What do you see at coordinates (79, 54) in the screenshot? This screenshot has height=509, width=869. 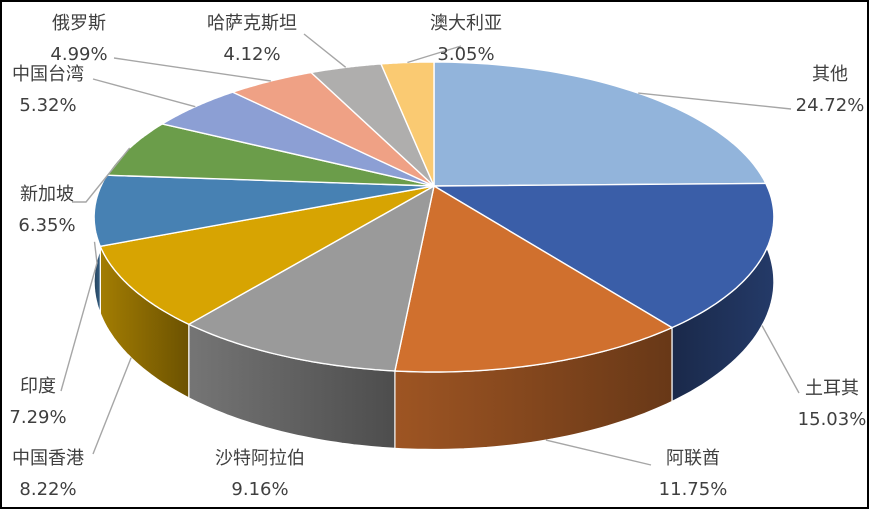 I see `slice-percent: 4.99%` at bounding box center [79, 54].